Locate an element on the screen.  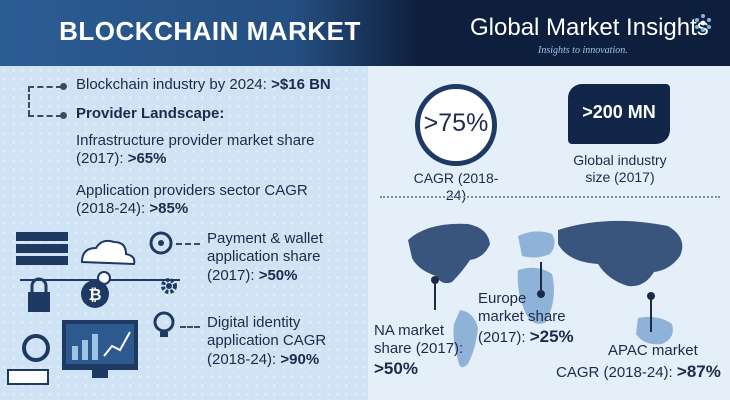
gear-icon is located at coordinates (169, 286).